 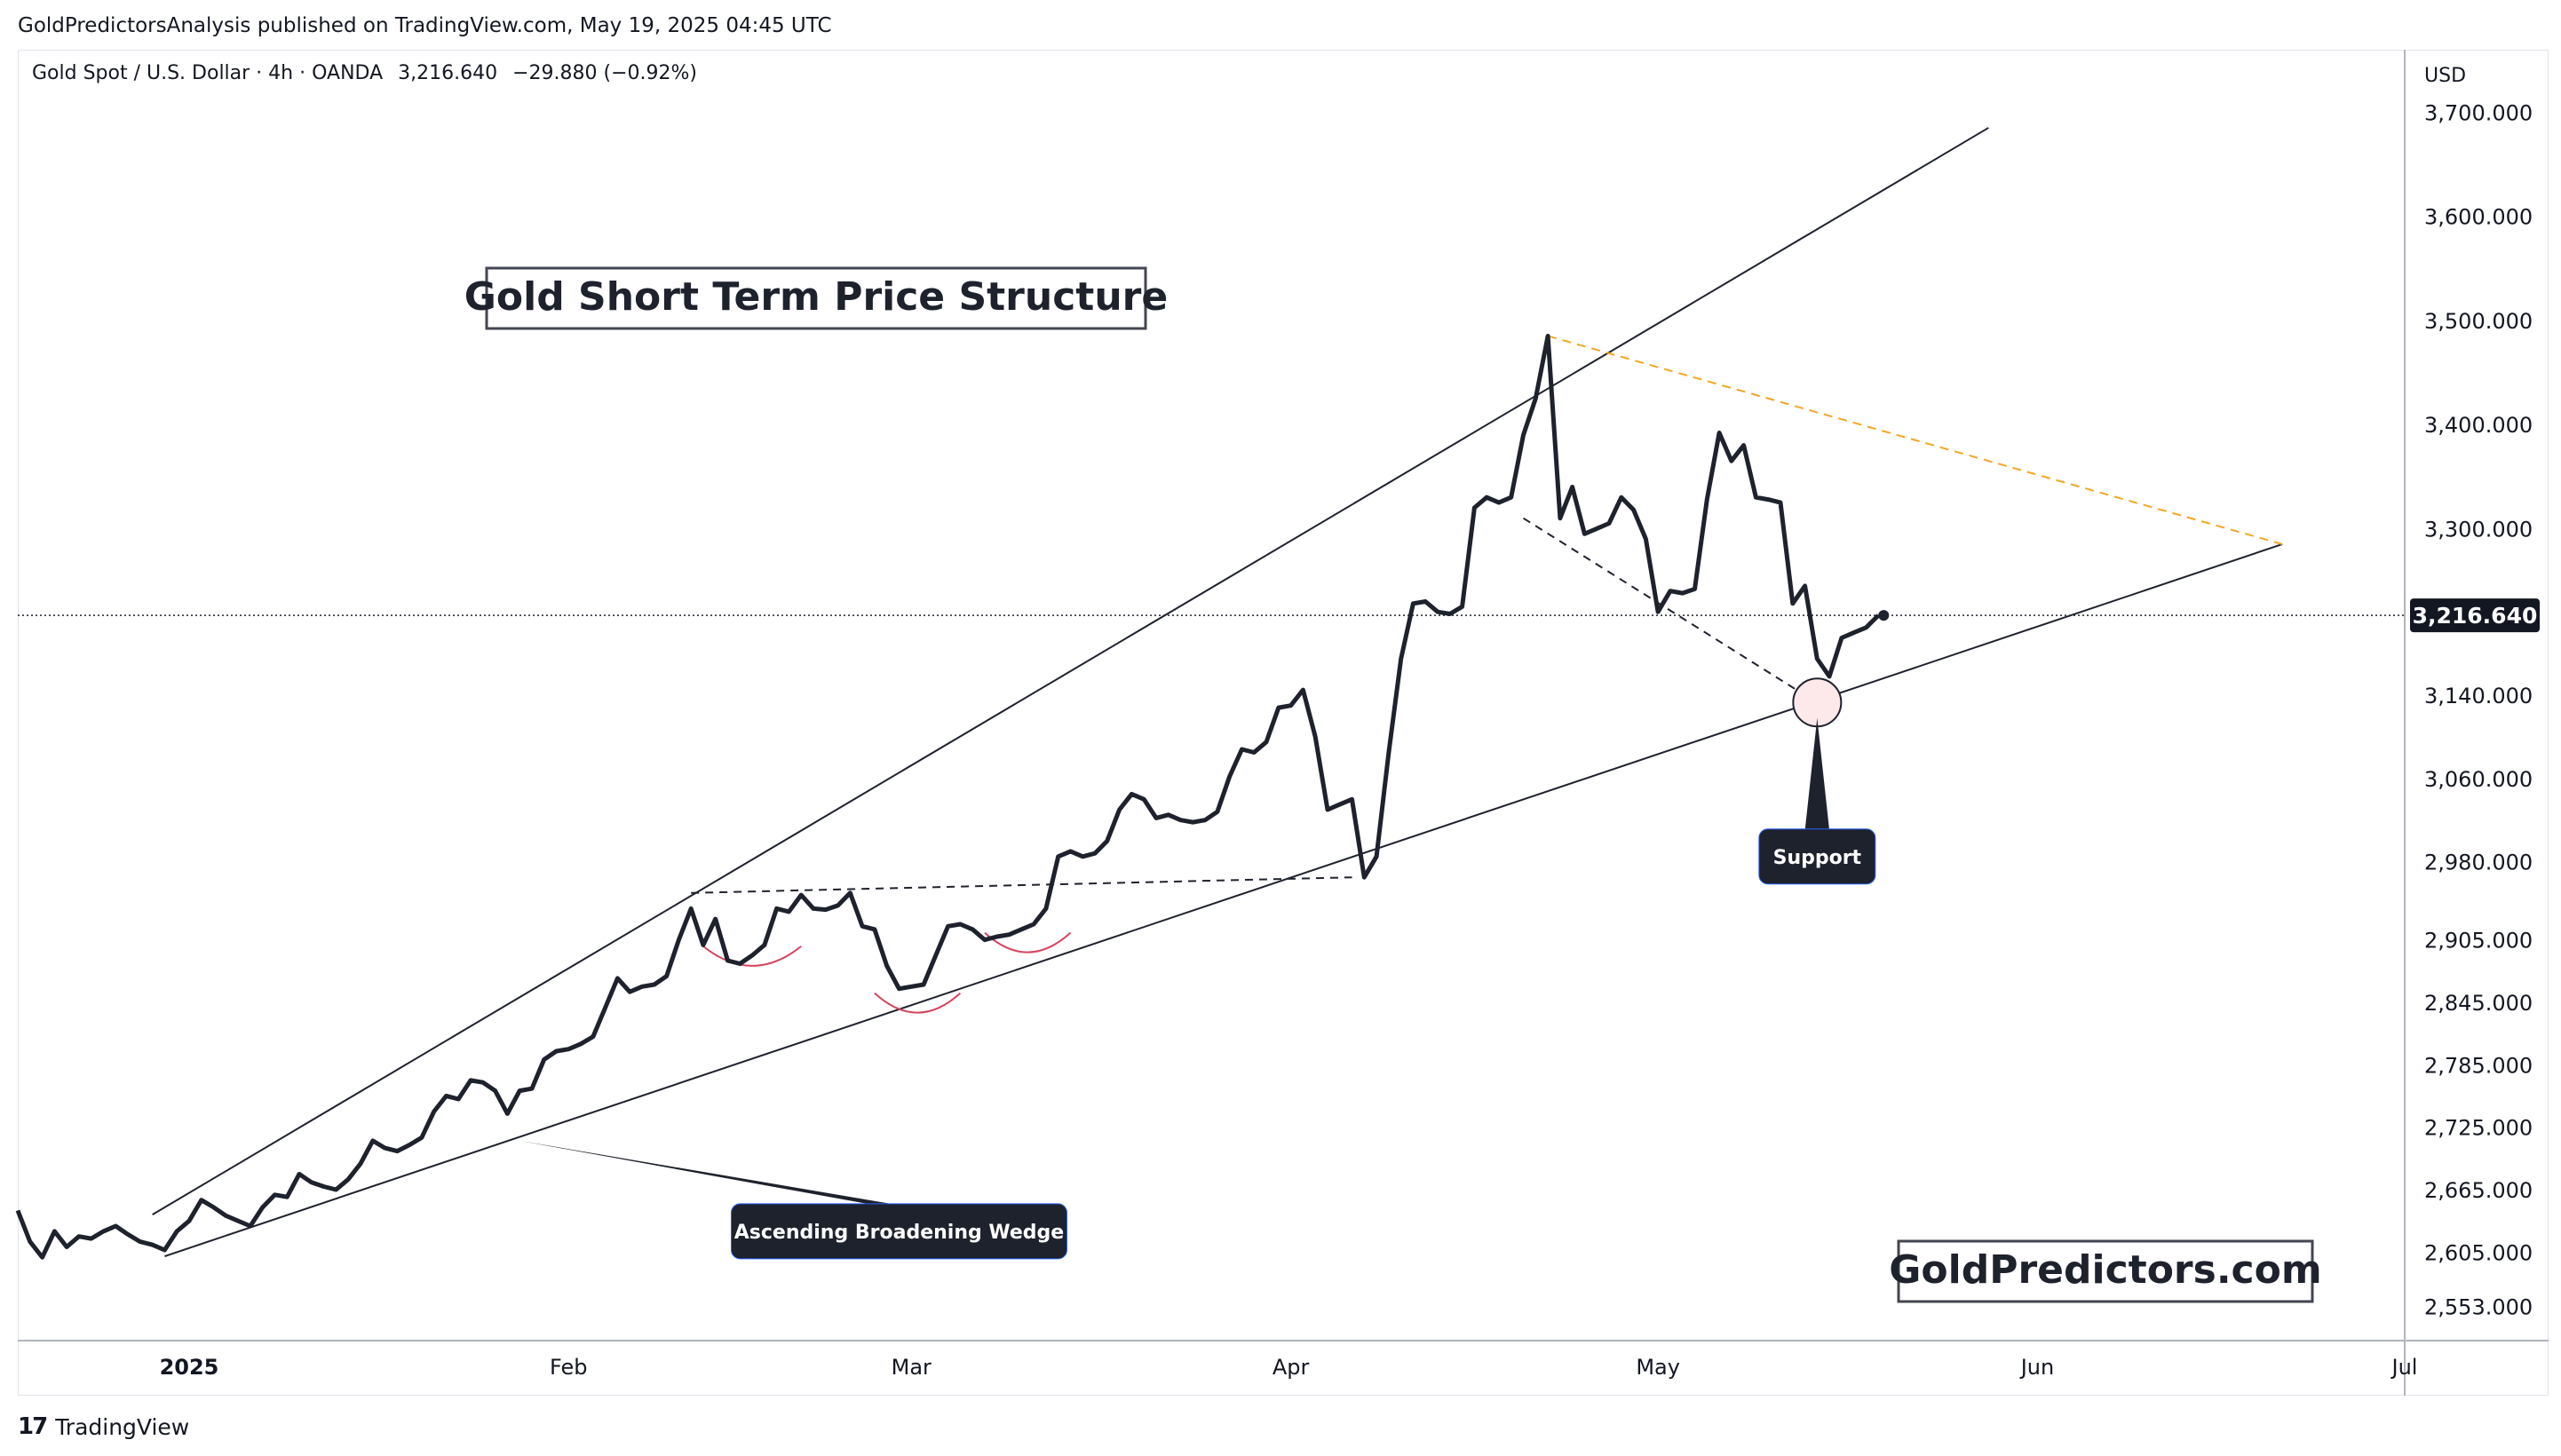 What do you see at coordinates (208, 73) in the screenshot?
I see `symbol-name: Gold Spot / U.S. Dollar · 4h · OANDA` at bounding box center [208, 73].